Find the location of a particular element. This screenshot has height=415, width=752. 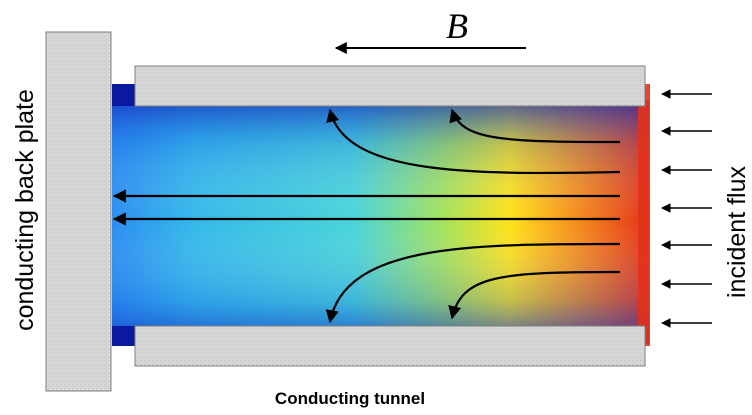

flux-line-curve-top-inner is located at coordinates (535, 126).